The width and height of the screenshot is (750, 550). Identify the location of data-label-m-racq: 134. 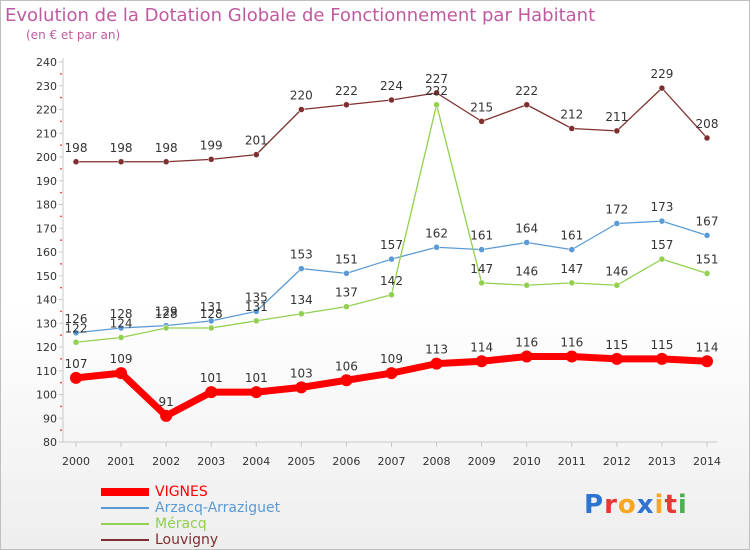
(301, 300).